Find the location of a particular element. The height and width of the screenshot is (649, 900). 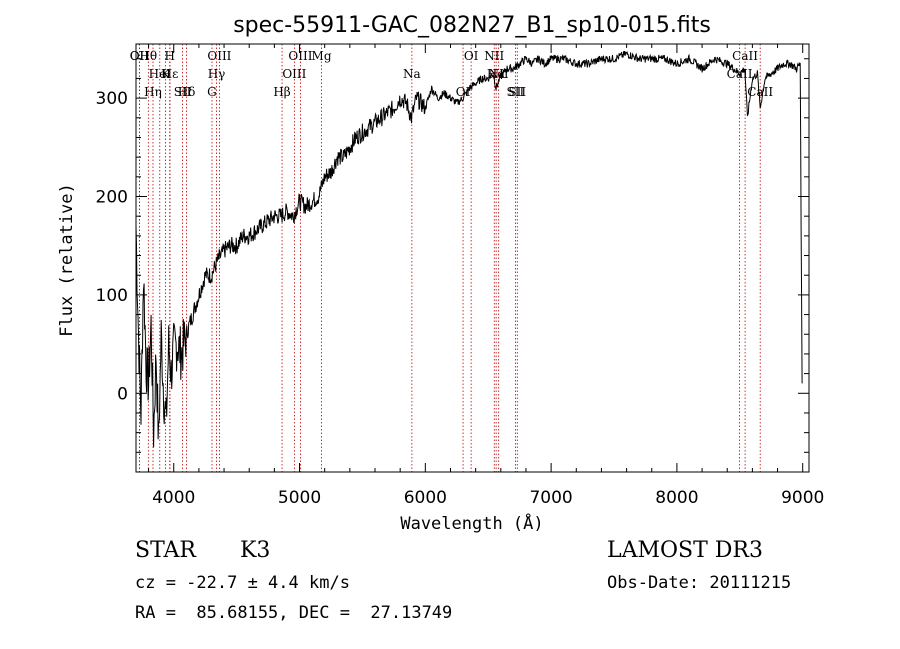

spectral-line-label: Na is located at coordinates (412, 74).